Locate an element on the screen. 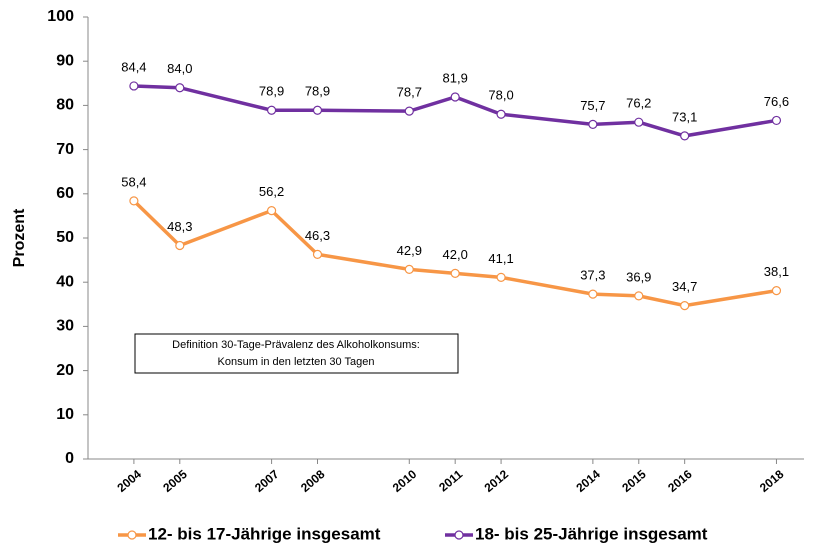 Image resolution: width=813 pixels, height=548 pixels. value-label: 76,2 is located at coordinates (638, 103).